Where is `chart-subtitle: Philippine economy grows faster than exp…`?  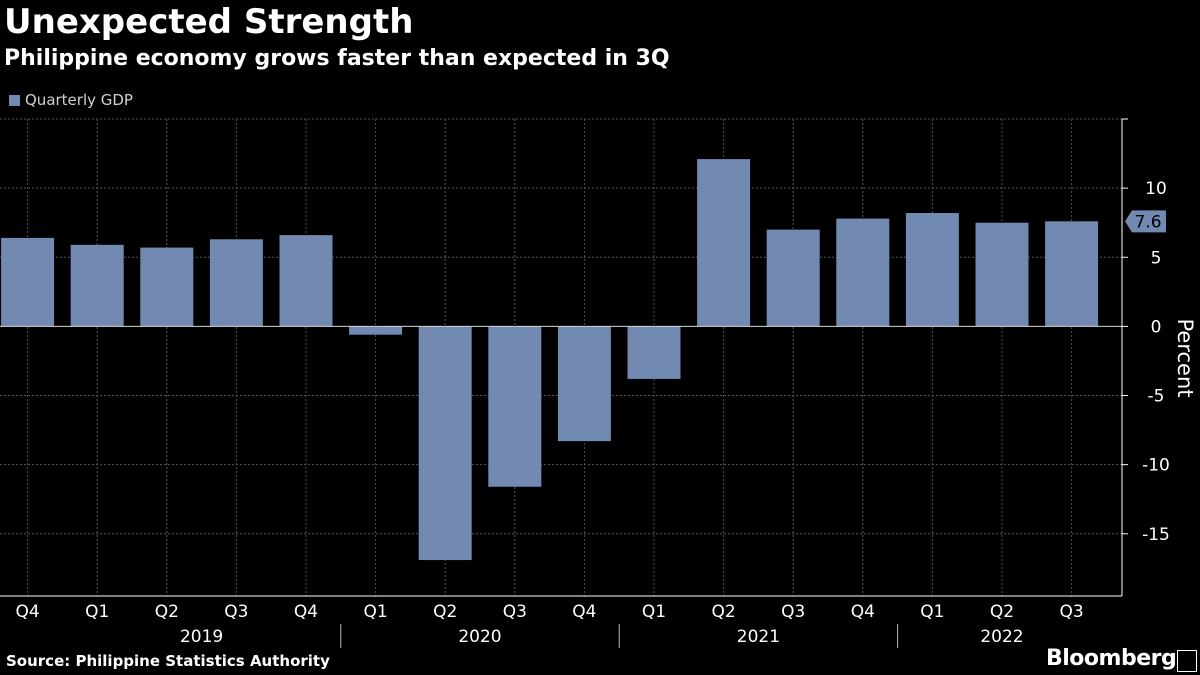
chart-subtitle: Philippine economy grows faster than exp… is located at coordinates (337, 58).